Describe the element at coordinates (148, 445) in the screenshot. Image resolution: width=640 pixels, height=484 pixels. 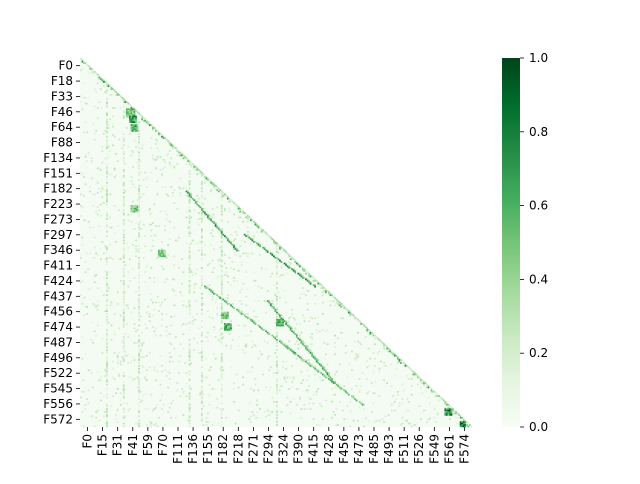
I see `column-tick-label: F59` at that location.